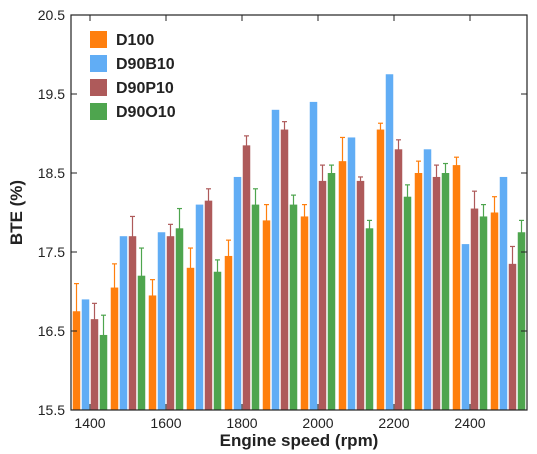 This screenshot has height=454, width=537. Describe the element at coordinates (135, 40) in the screenshot. I see `legend-label-d100: D100` at that location.